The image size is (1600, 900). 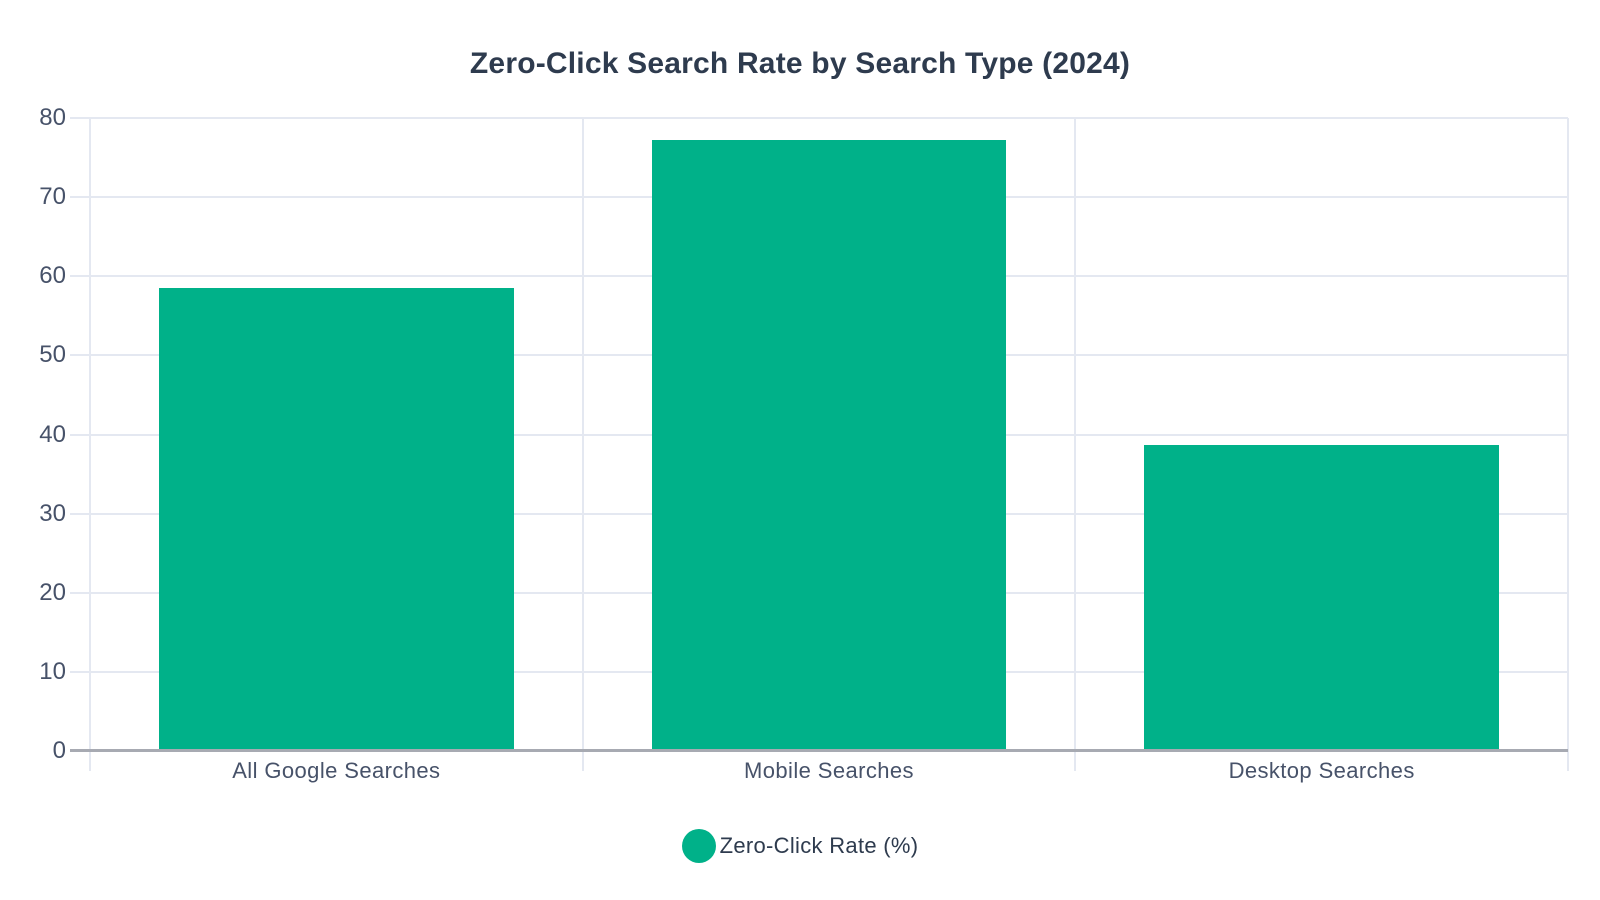 What do you see at coordinates (698, 846) in the screenshot?
I see `legend-marker-icon` at bounding box center [698, 846].